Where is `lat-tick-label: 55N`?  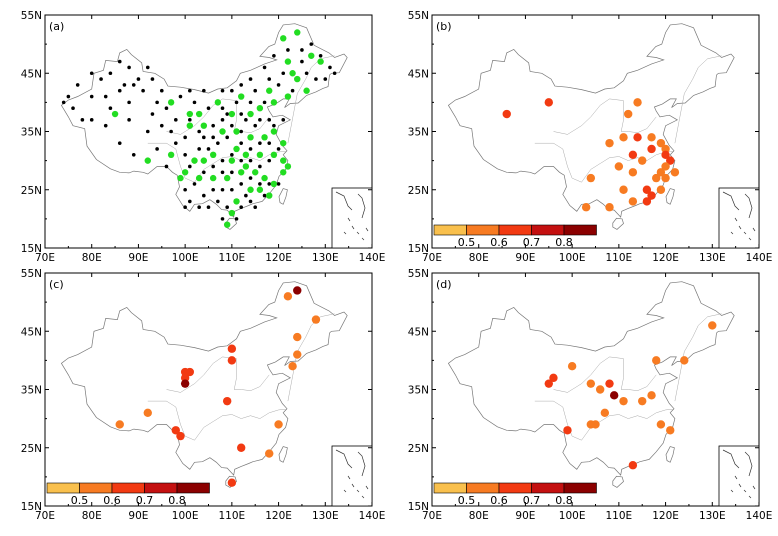 lat-tick-label: 55N is located at coordinates (31, 274).